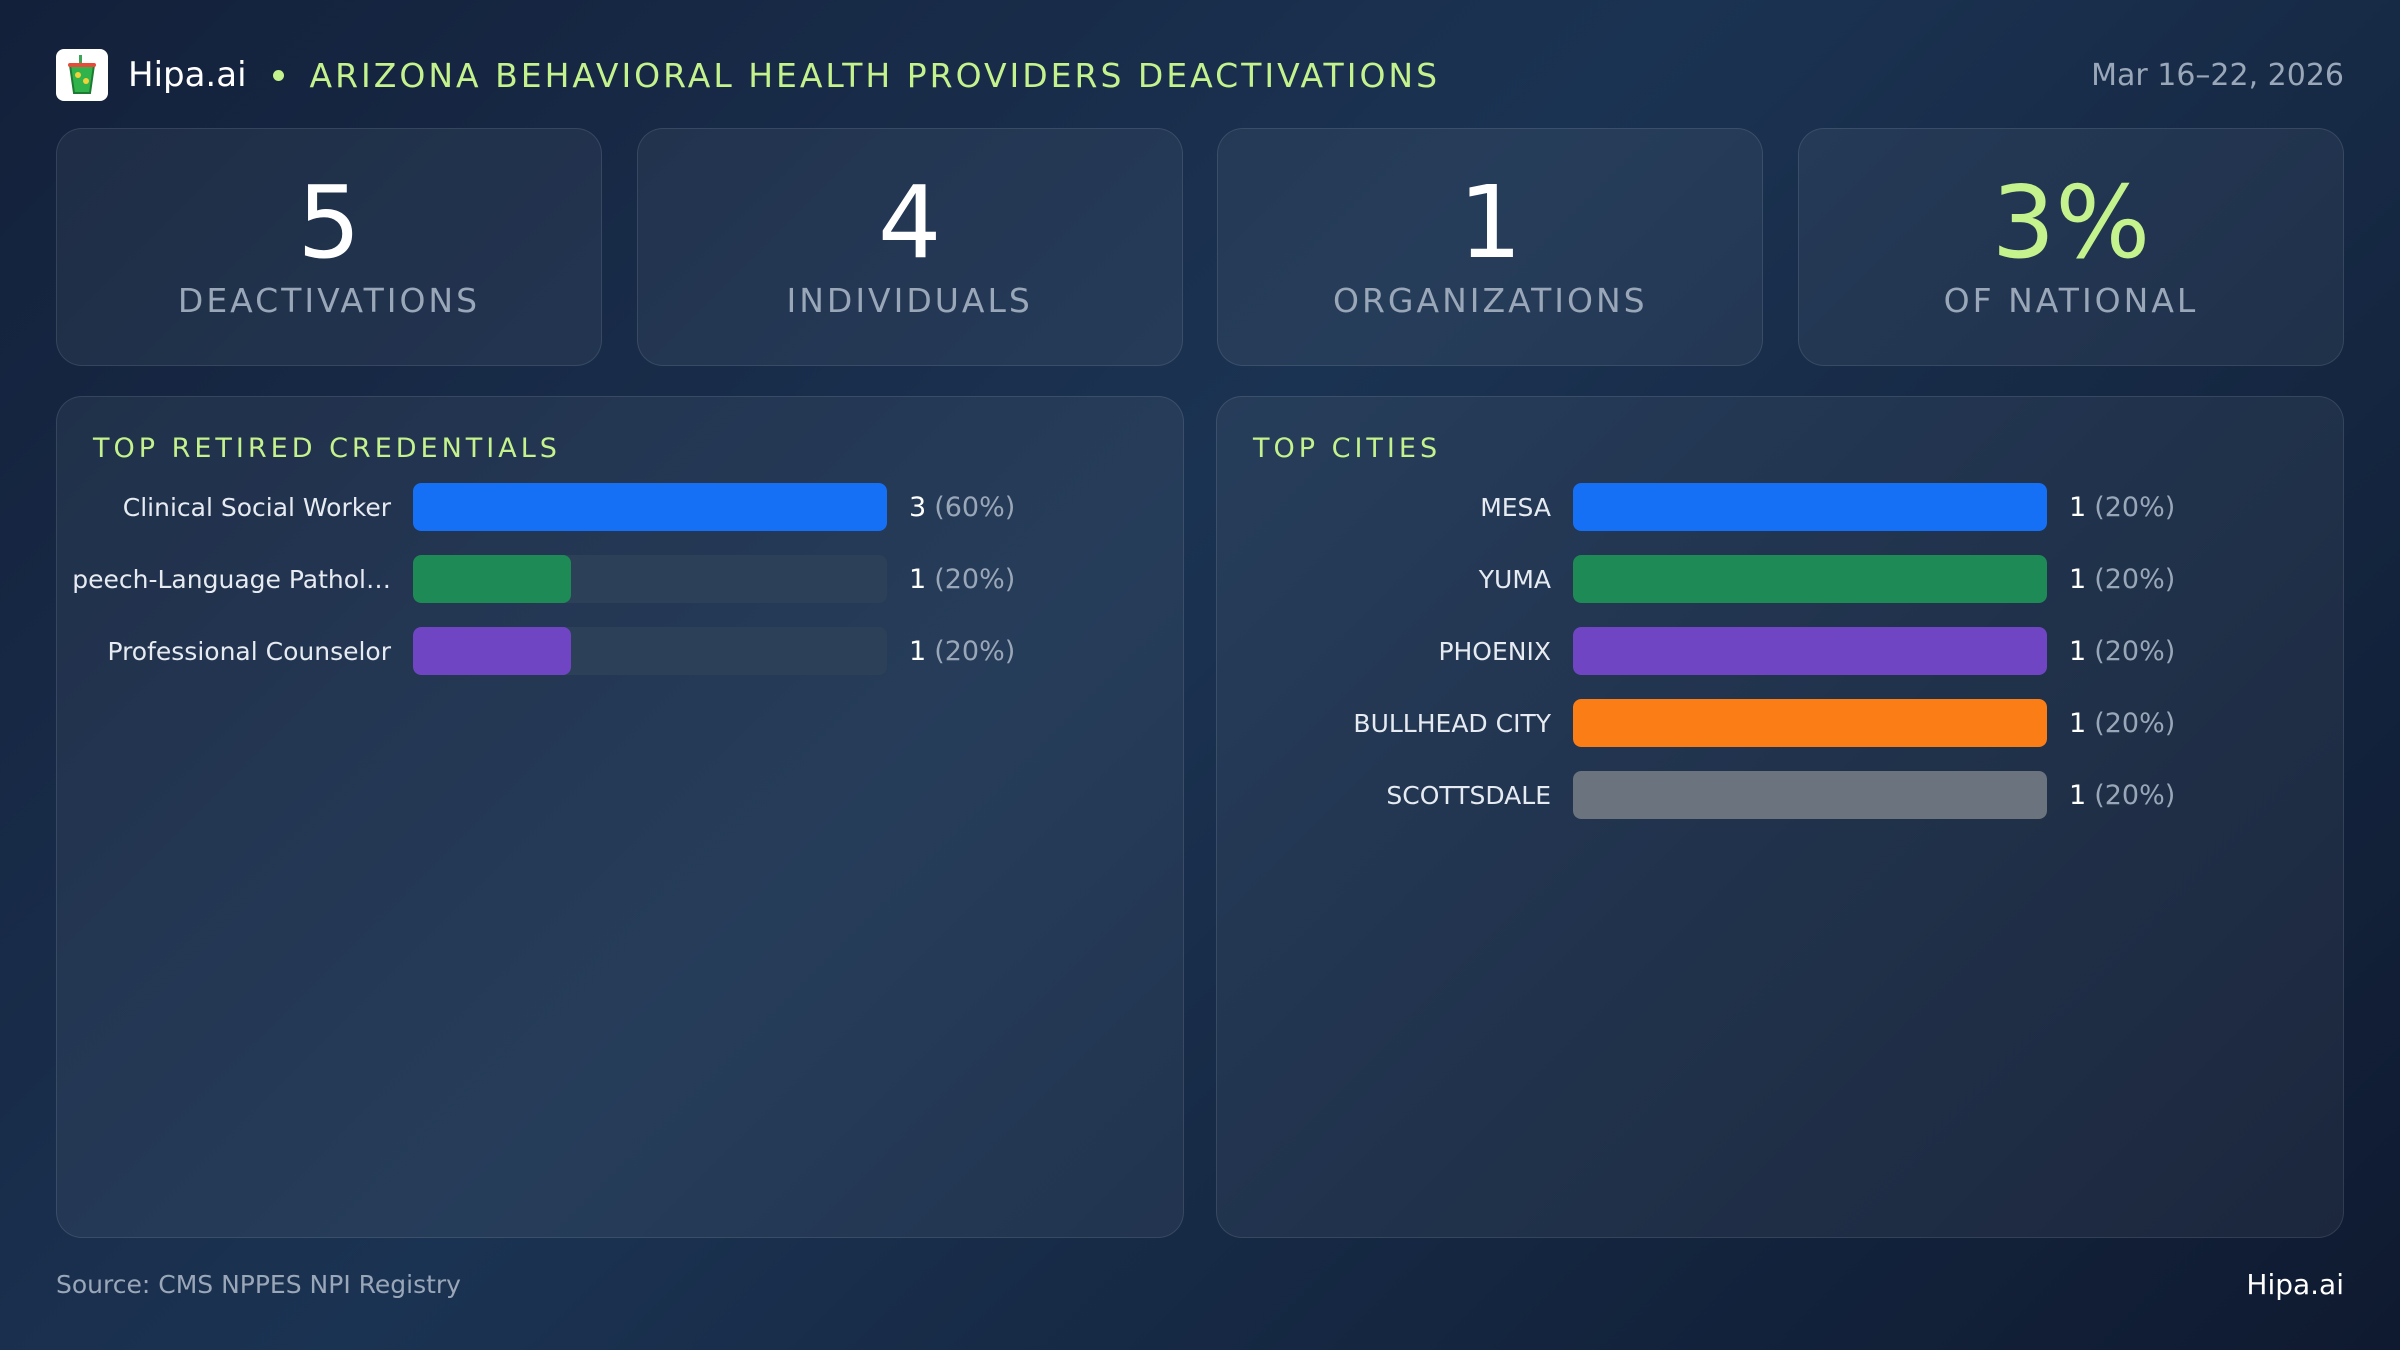 This screenshot has height=1350, width=2400. Describe the element at coordinates (1494, 651) in the screenshot. I see `bar-label: PHOENIX` at that location.